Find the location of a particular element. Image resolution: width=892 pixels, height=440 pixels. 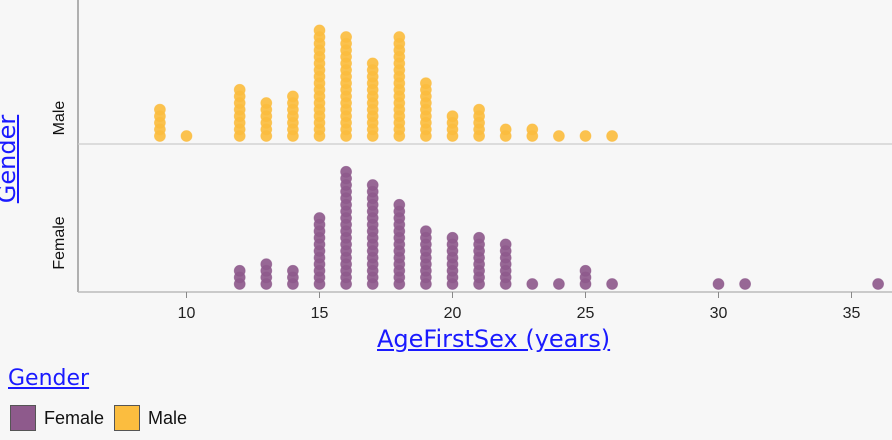

legend-swatch-male is located at coordinates (127, 418).